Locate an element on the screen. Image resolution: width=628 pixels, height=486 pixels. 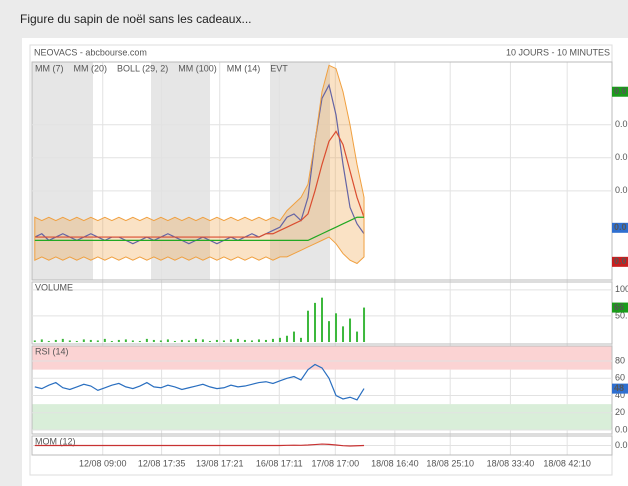
y-tick-label: 50. is located at coordinates (621, 315).